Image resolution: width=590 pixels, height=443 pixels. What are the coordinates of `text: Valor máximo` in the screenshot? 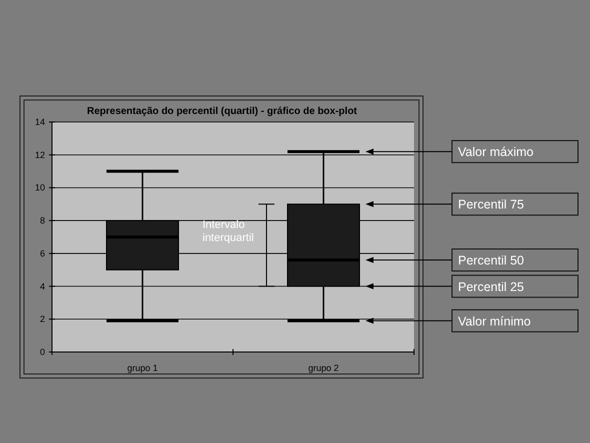 It's located at (496, 152).